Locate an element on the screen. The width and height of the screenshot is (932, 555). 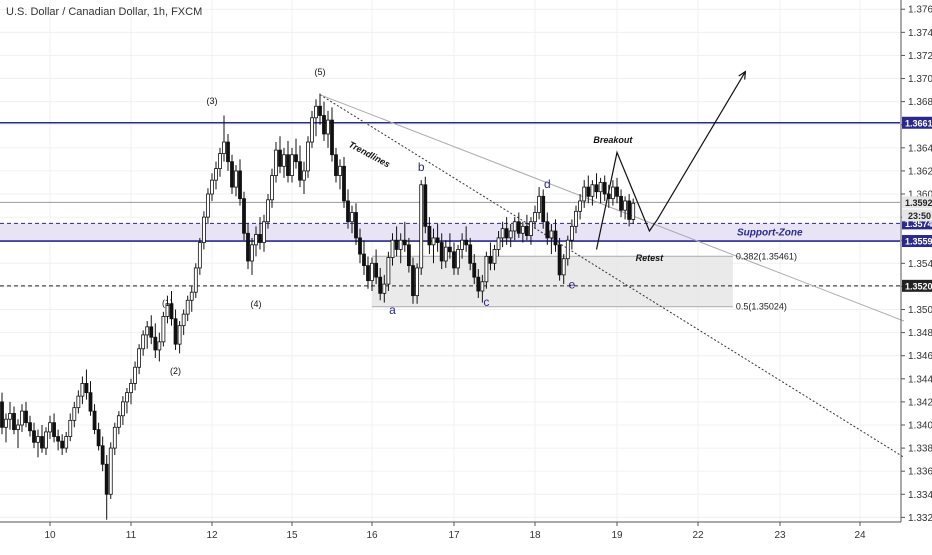
y-tick-label: 1.34200 is located at coordinates (920, 402).